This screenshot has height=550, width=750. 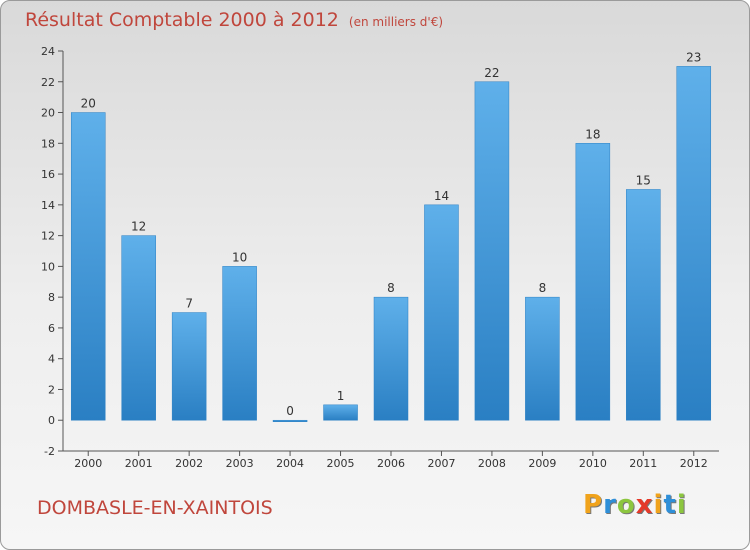 What do you see at coordinates (693, 57) in the screenshot?
I see `bar-value-label: 23` at bounding box center [693, 57].